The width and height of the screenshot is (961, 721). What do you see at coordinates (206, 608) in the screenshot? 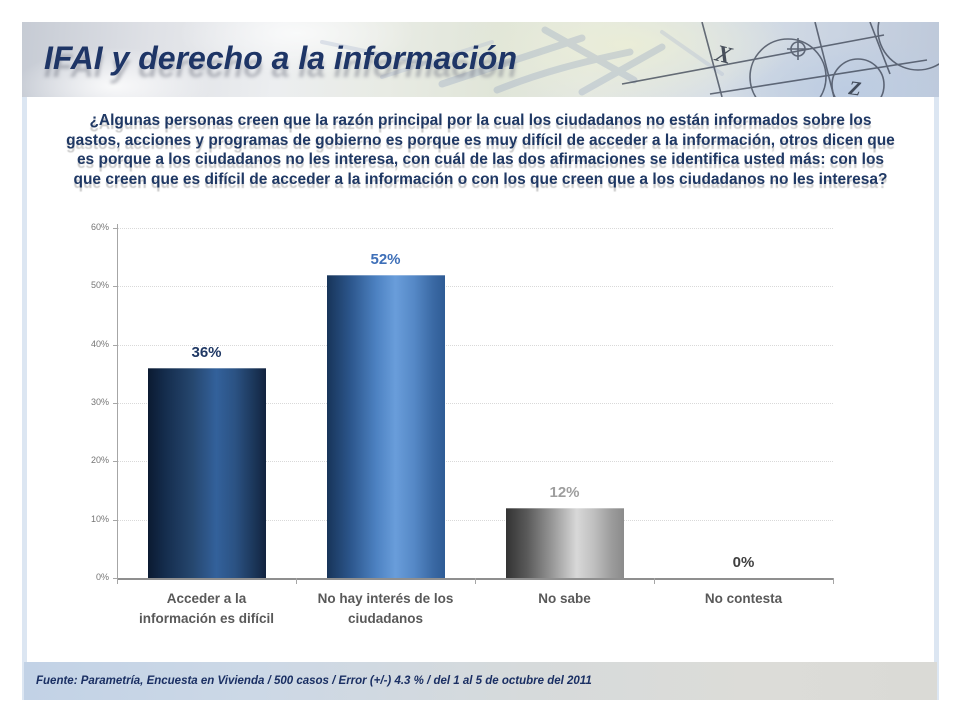
I see `category-label: Acceder a la información es difícil` at bounding box center [206, 608].